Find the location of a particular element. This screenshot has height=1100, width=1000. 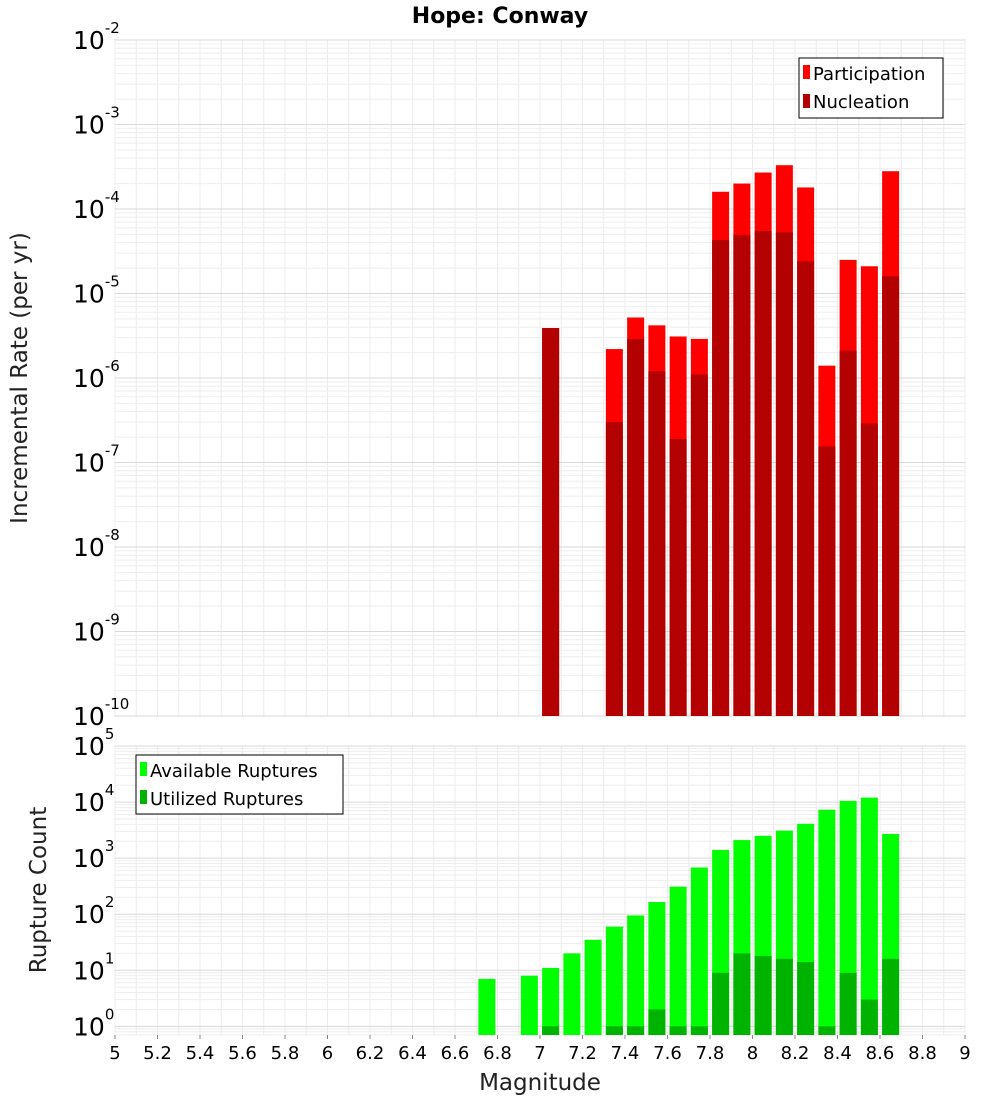

x-tick-label: 6.6 is located at coordinates (455, 1053).